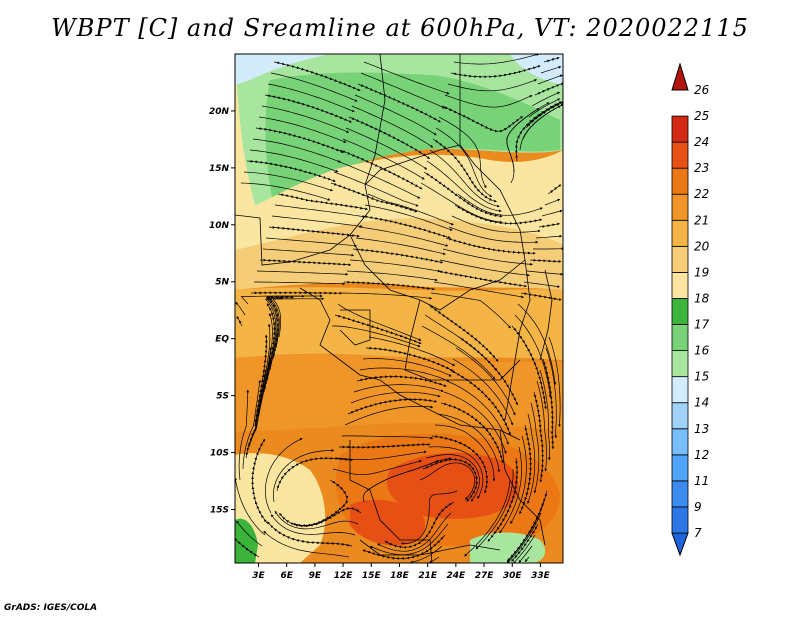  Describe the element at coordinates (702, 298) in the screenshot. I see `colorbar-label: 18` at that location.